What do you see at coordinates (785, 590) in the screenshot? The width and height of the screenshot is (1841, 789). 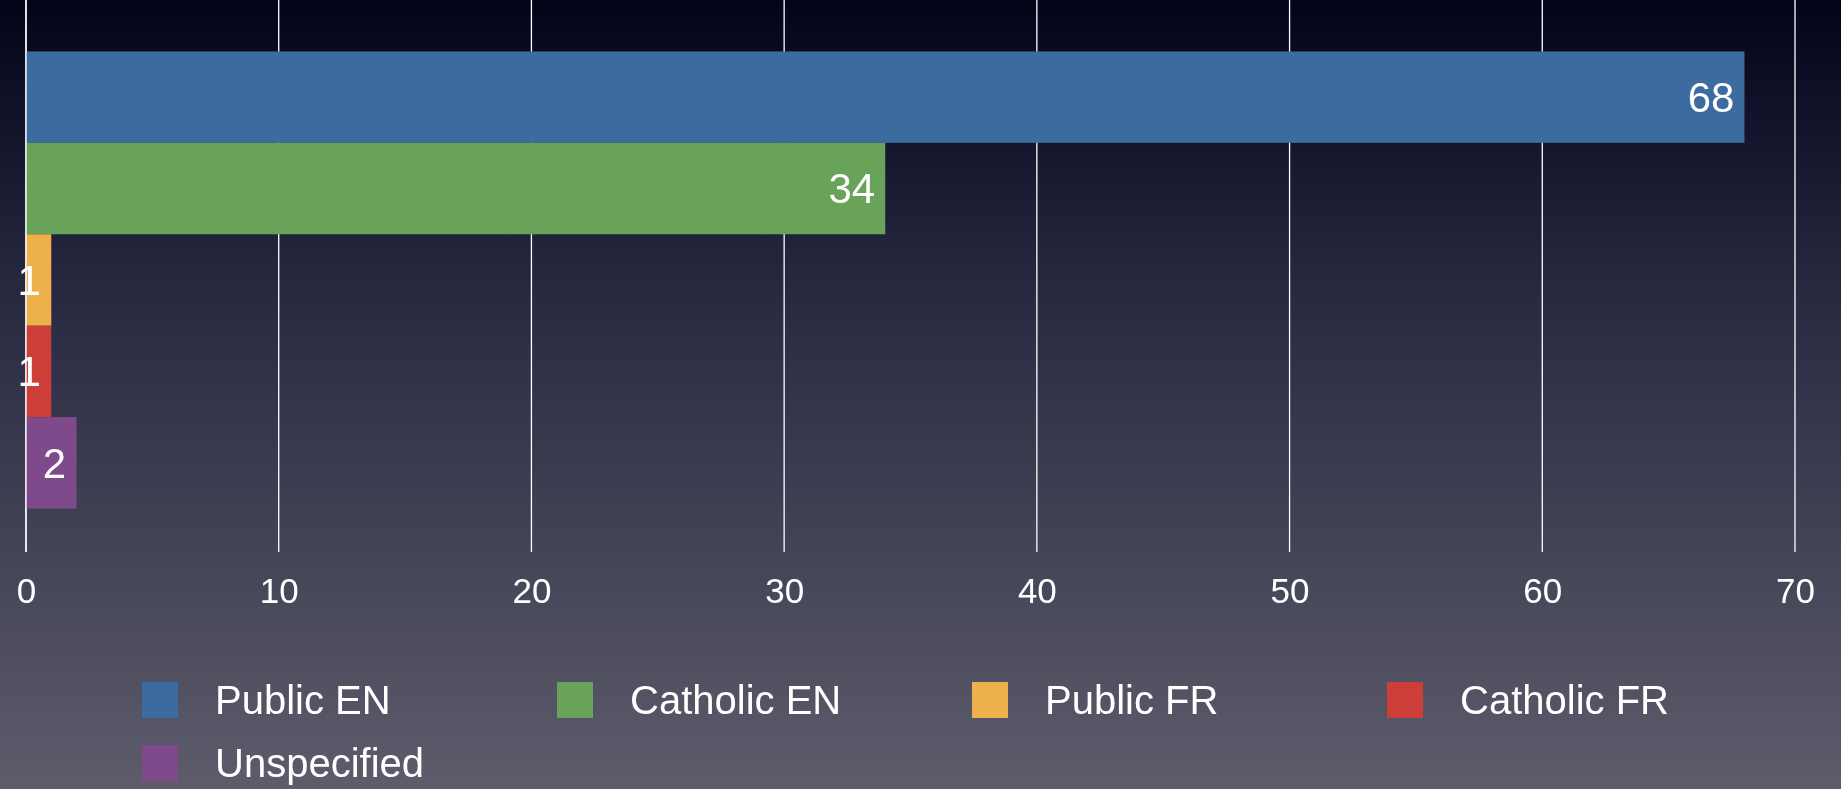 I see `x-tick-label: 30` at bounding box center [785, 590].